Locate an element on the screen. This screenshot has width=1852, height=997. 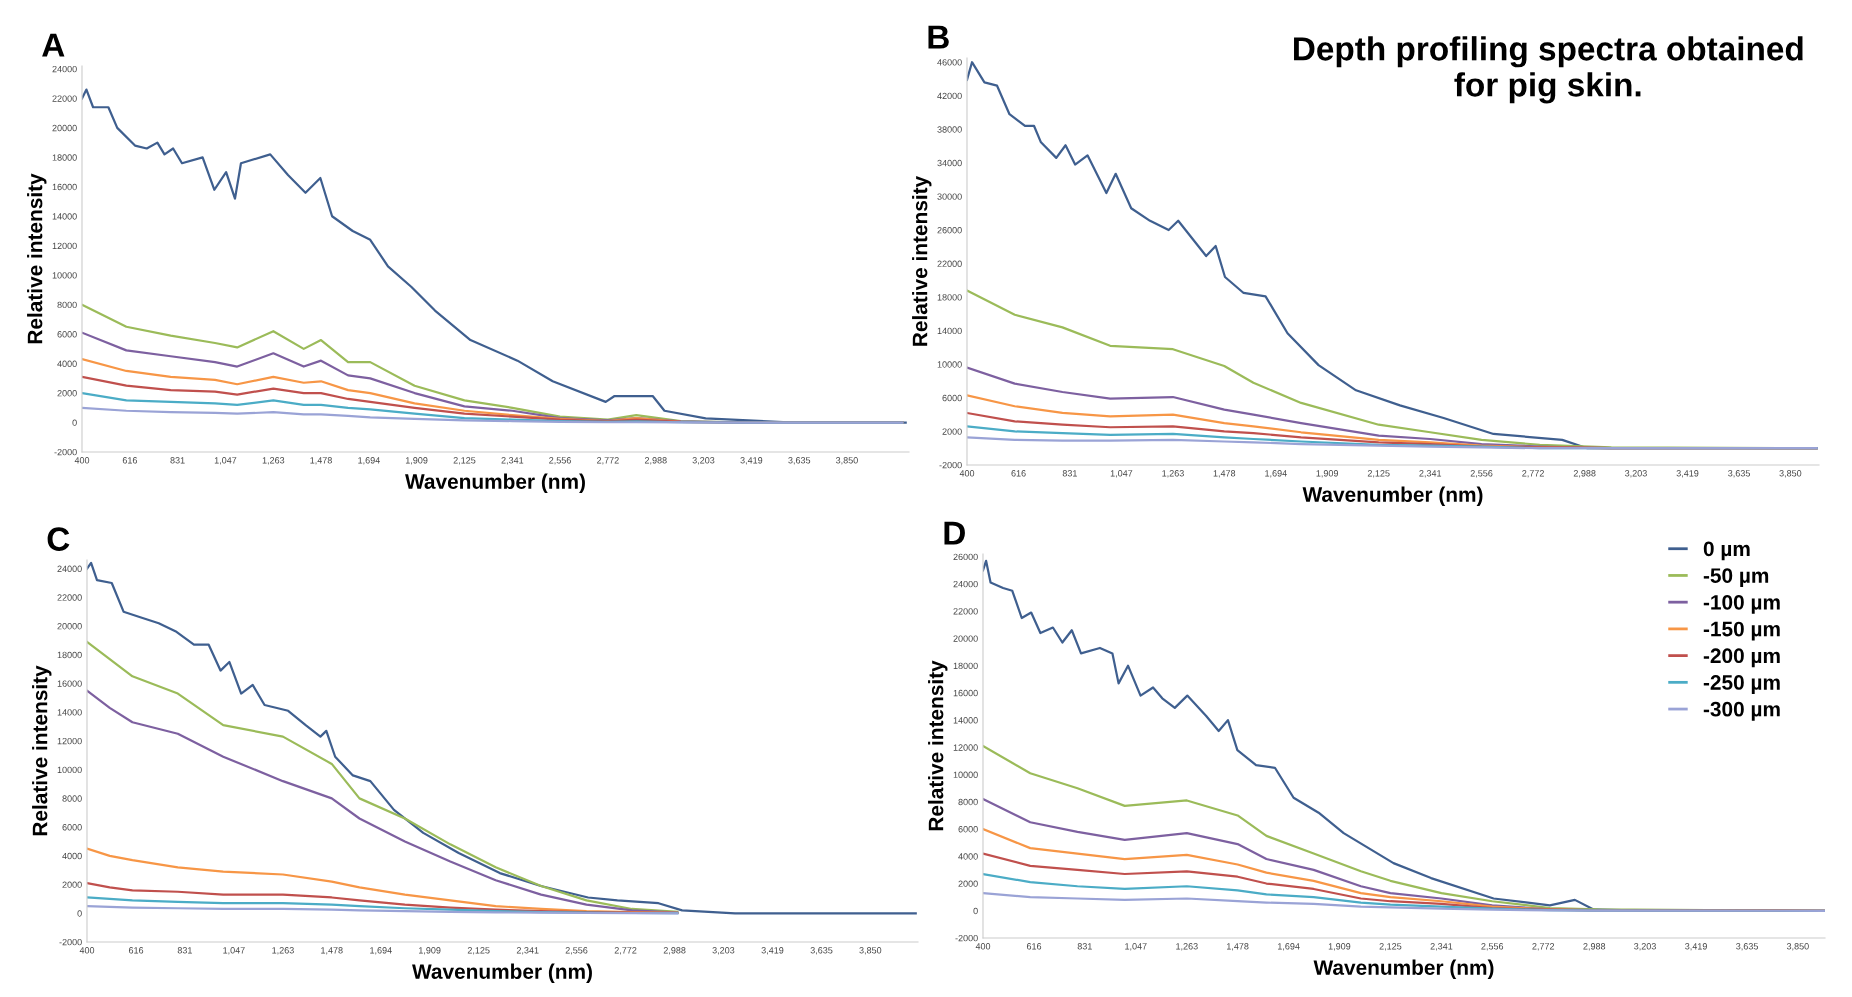
legend-label: -100 µm is located at coordinates (1741, 604).